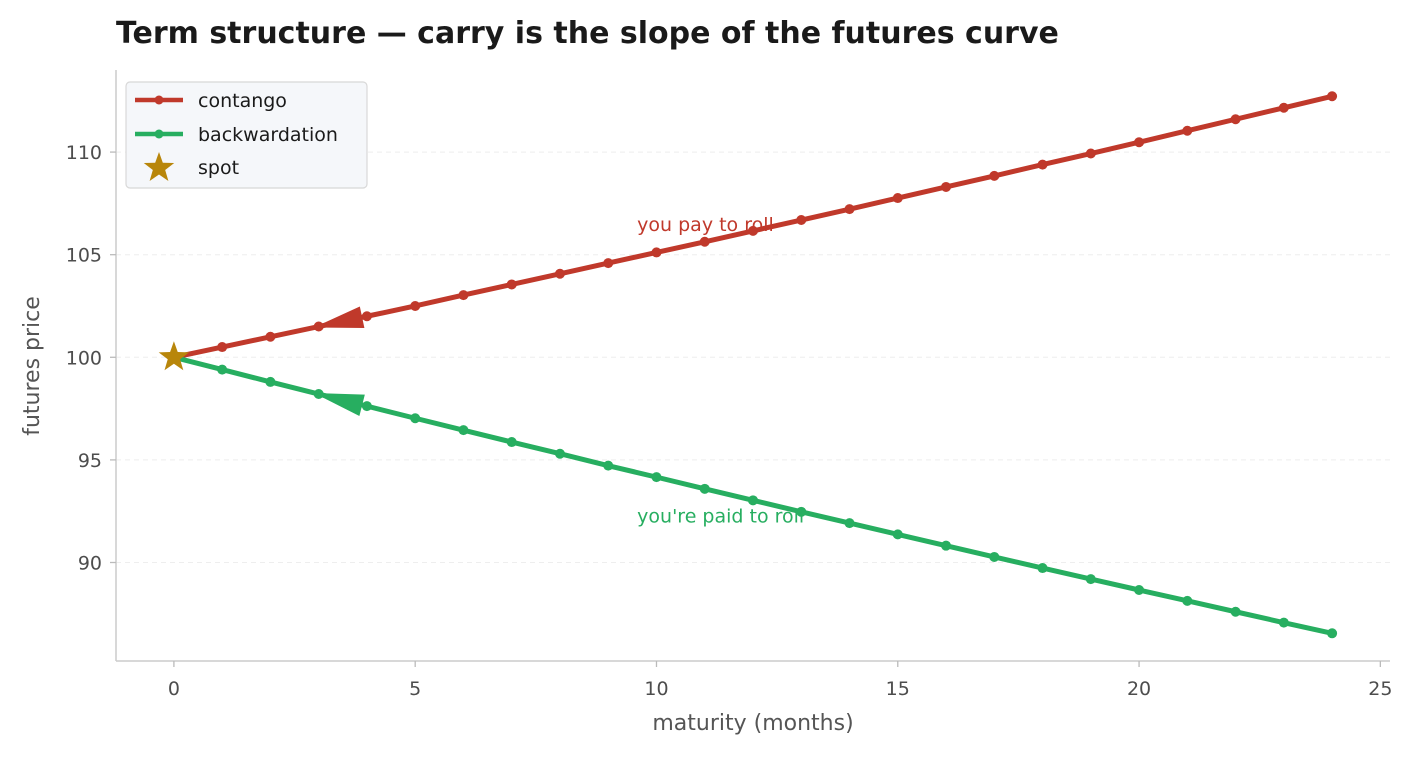 The image size is (1415, 757). What do you see at coordinates (84, 256) in the screenshot?
I see `y-tick-label-105: 105` at bounding box center [84, 256].